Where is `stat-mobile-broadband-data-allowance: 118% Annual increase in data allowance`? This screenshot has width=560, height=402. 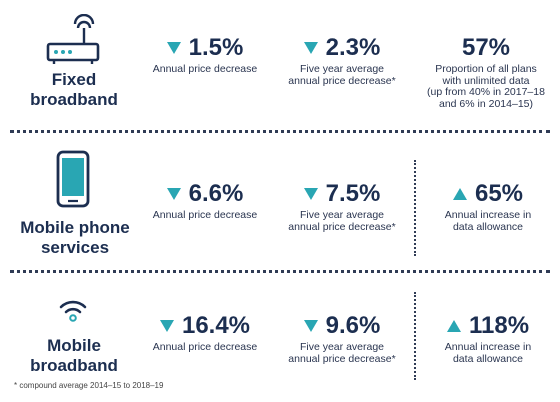 stat-mobile-broadband-data-allowance: 118% Annual increase in data allowance is located at coordinates (488, 338).